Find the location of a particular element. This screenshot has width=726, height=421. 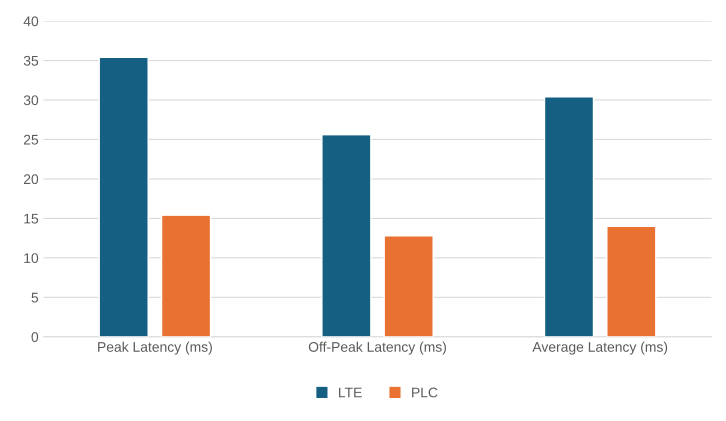

y-tick-label: 20 is located at coordinates (31, 179).